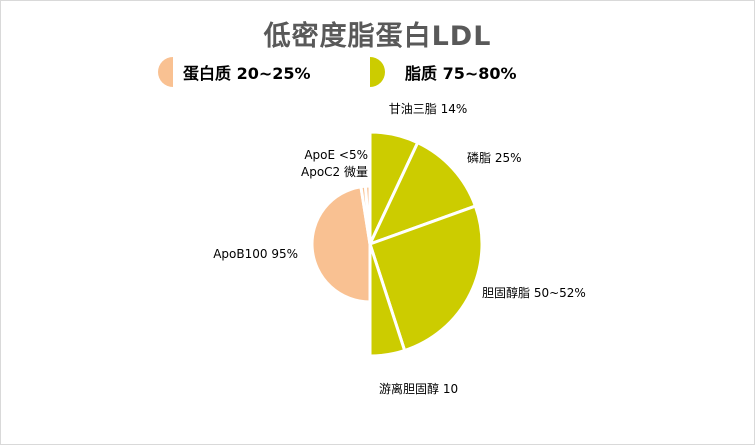  I want to click on label-lipid-0: 甘油三脂 14%, so click(428, 108).